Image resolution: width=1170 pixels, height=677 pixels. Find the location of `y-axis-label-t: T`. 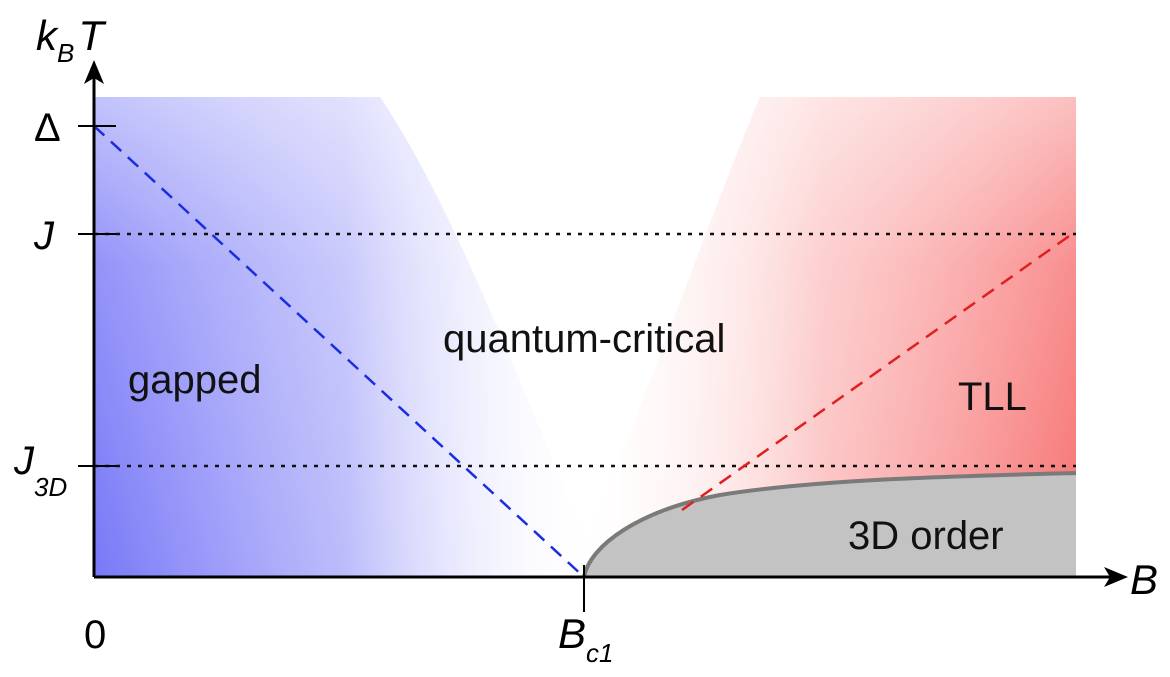

y-axis-label-t: T is located at coordinates (92, 35).